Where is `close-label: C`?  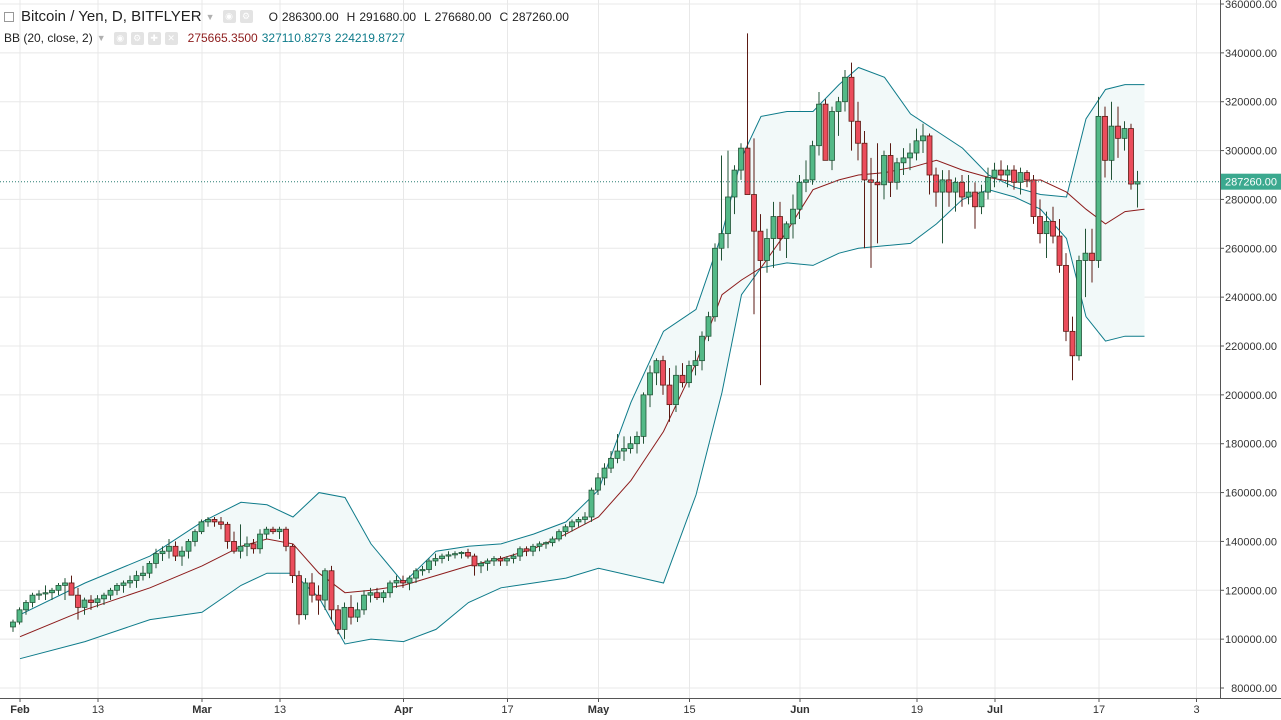
close-label: C is located at coordinates (504, 16).